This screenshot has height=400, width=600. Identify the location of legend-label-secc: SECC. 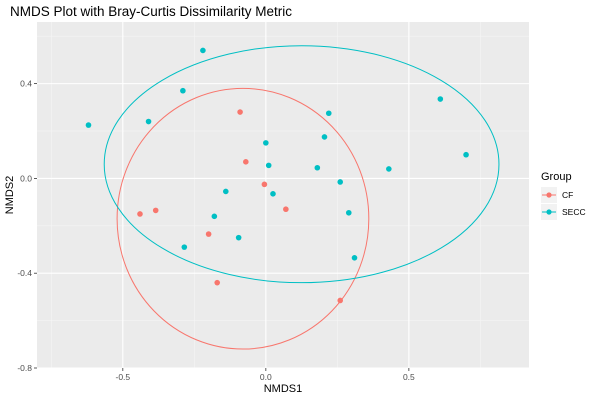
(574, 212).